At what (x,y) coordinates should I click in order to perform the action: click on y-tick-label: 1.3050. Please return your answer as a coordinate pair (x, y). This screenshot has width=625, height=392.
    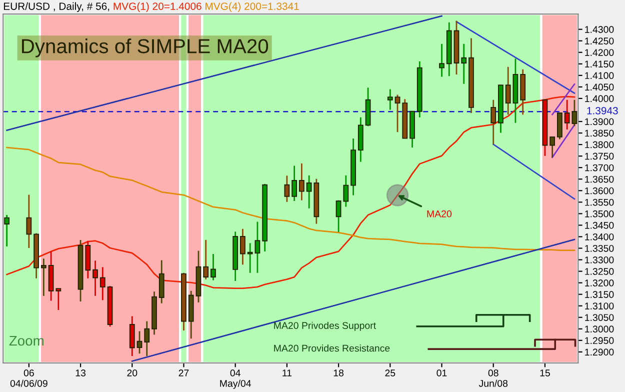
    Looking at the image, I should click on (599, 317).